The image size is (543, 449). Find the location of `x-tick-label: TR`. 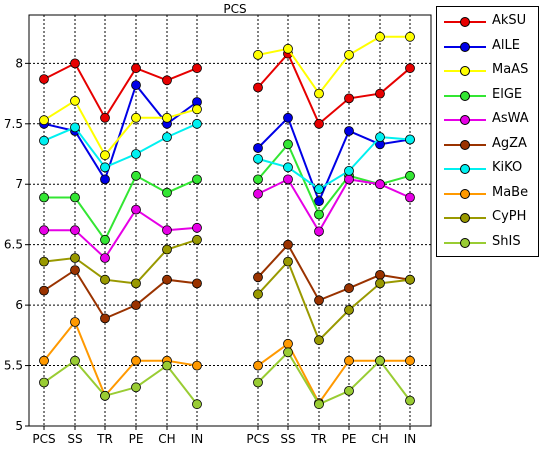

x-tick-label: TR is located at coordinates (318, 439).